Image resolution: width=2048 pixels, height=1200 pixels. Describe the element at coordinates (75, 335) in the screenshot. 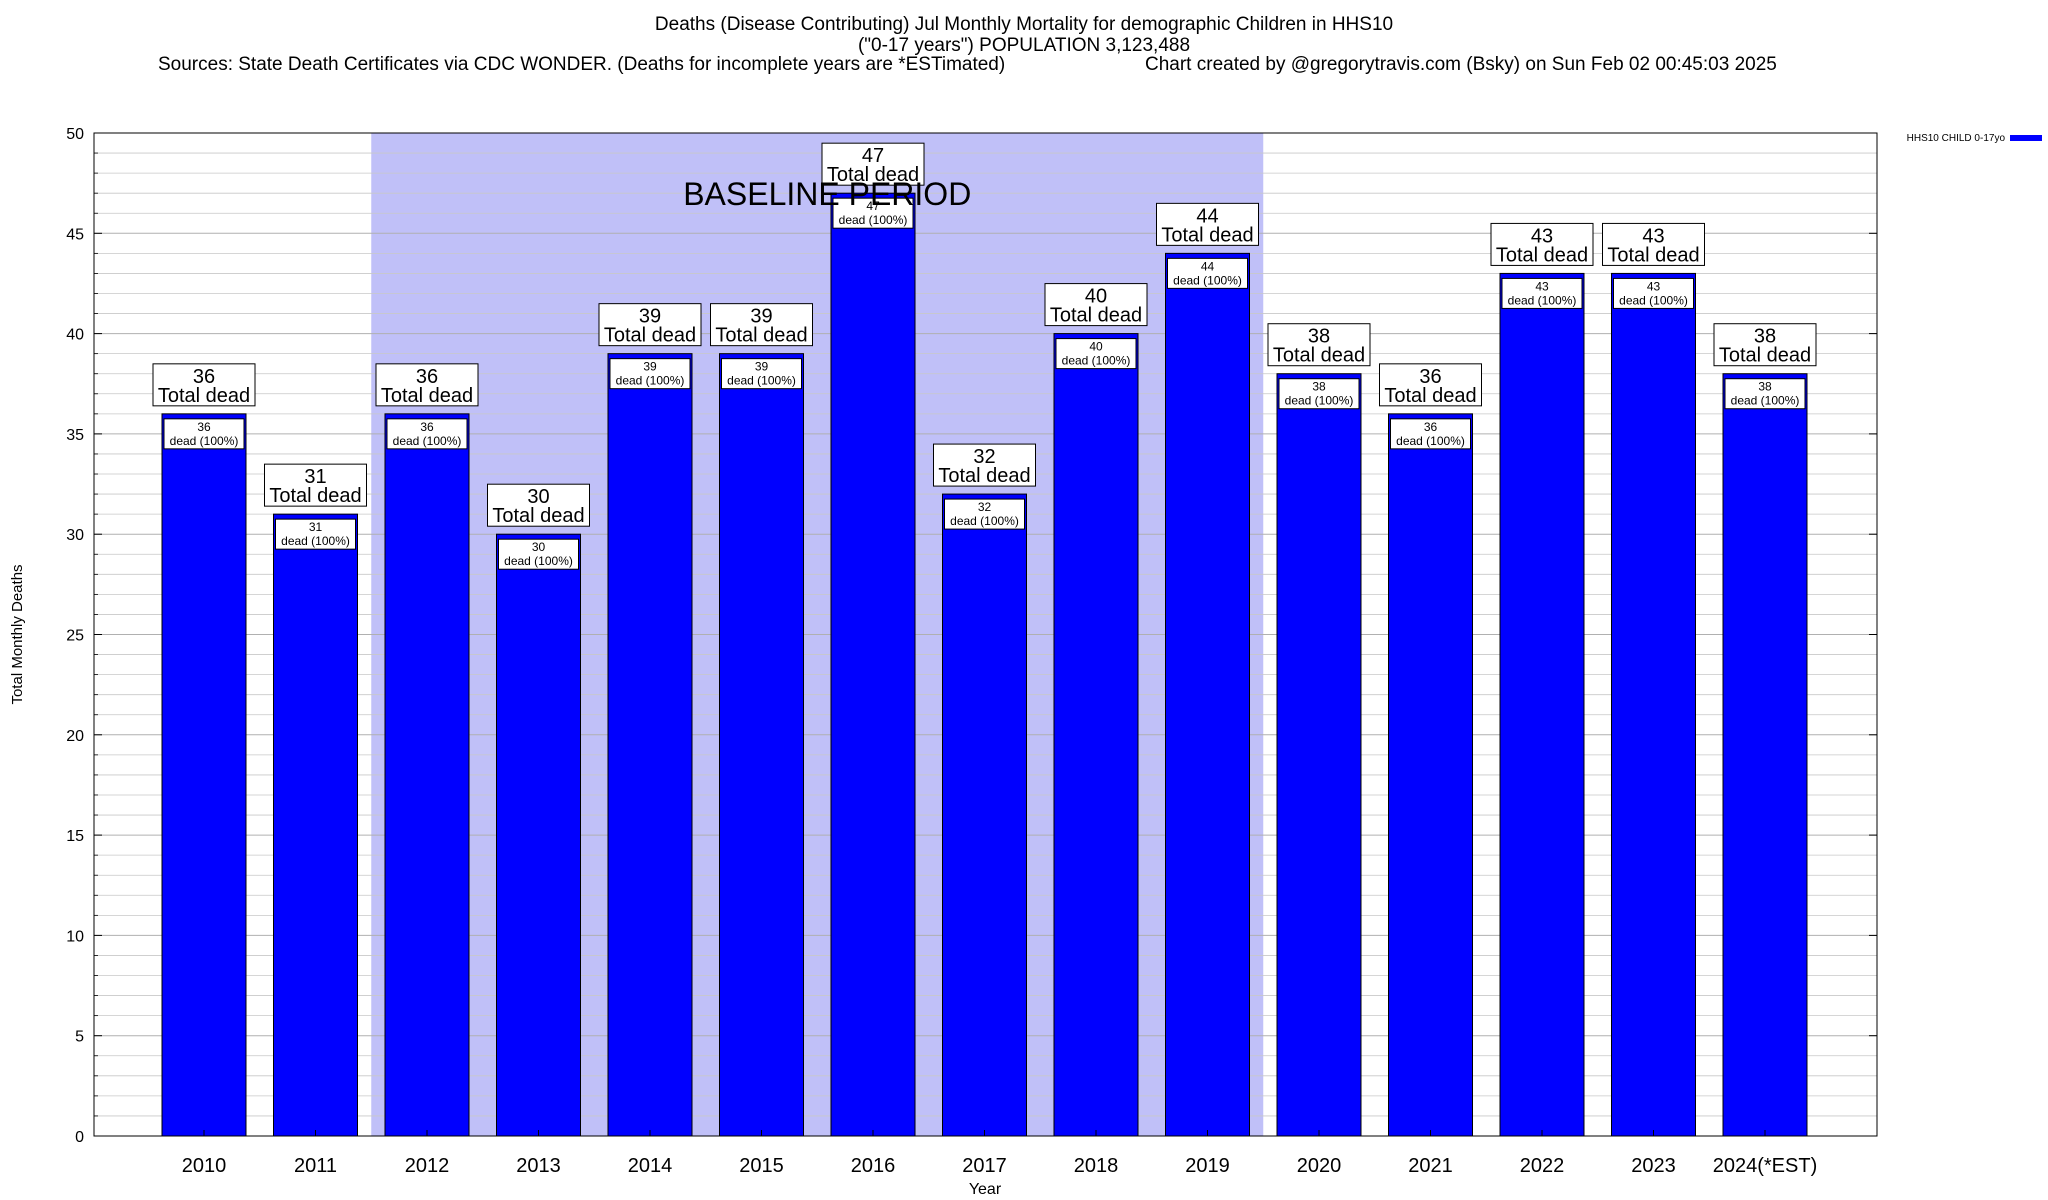

I see `y-tick-label: 40` at that location.